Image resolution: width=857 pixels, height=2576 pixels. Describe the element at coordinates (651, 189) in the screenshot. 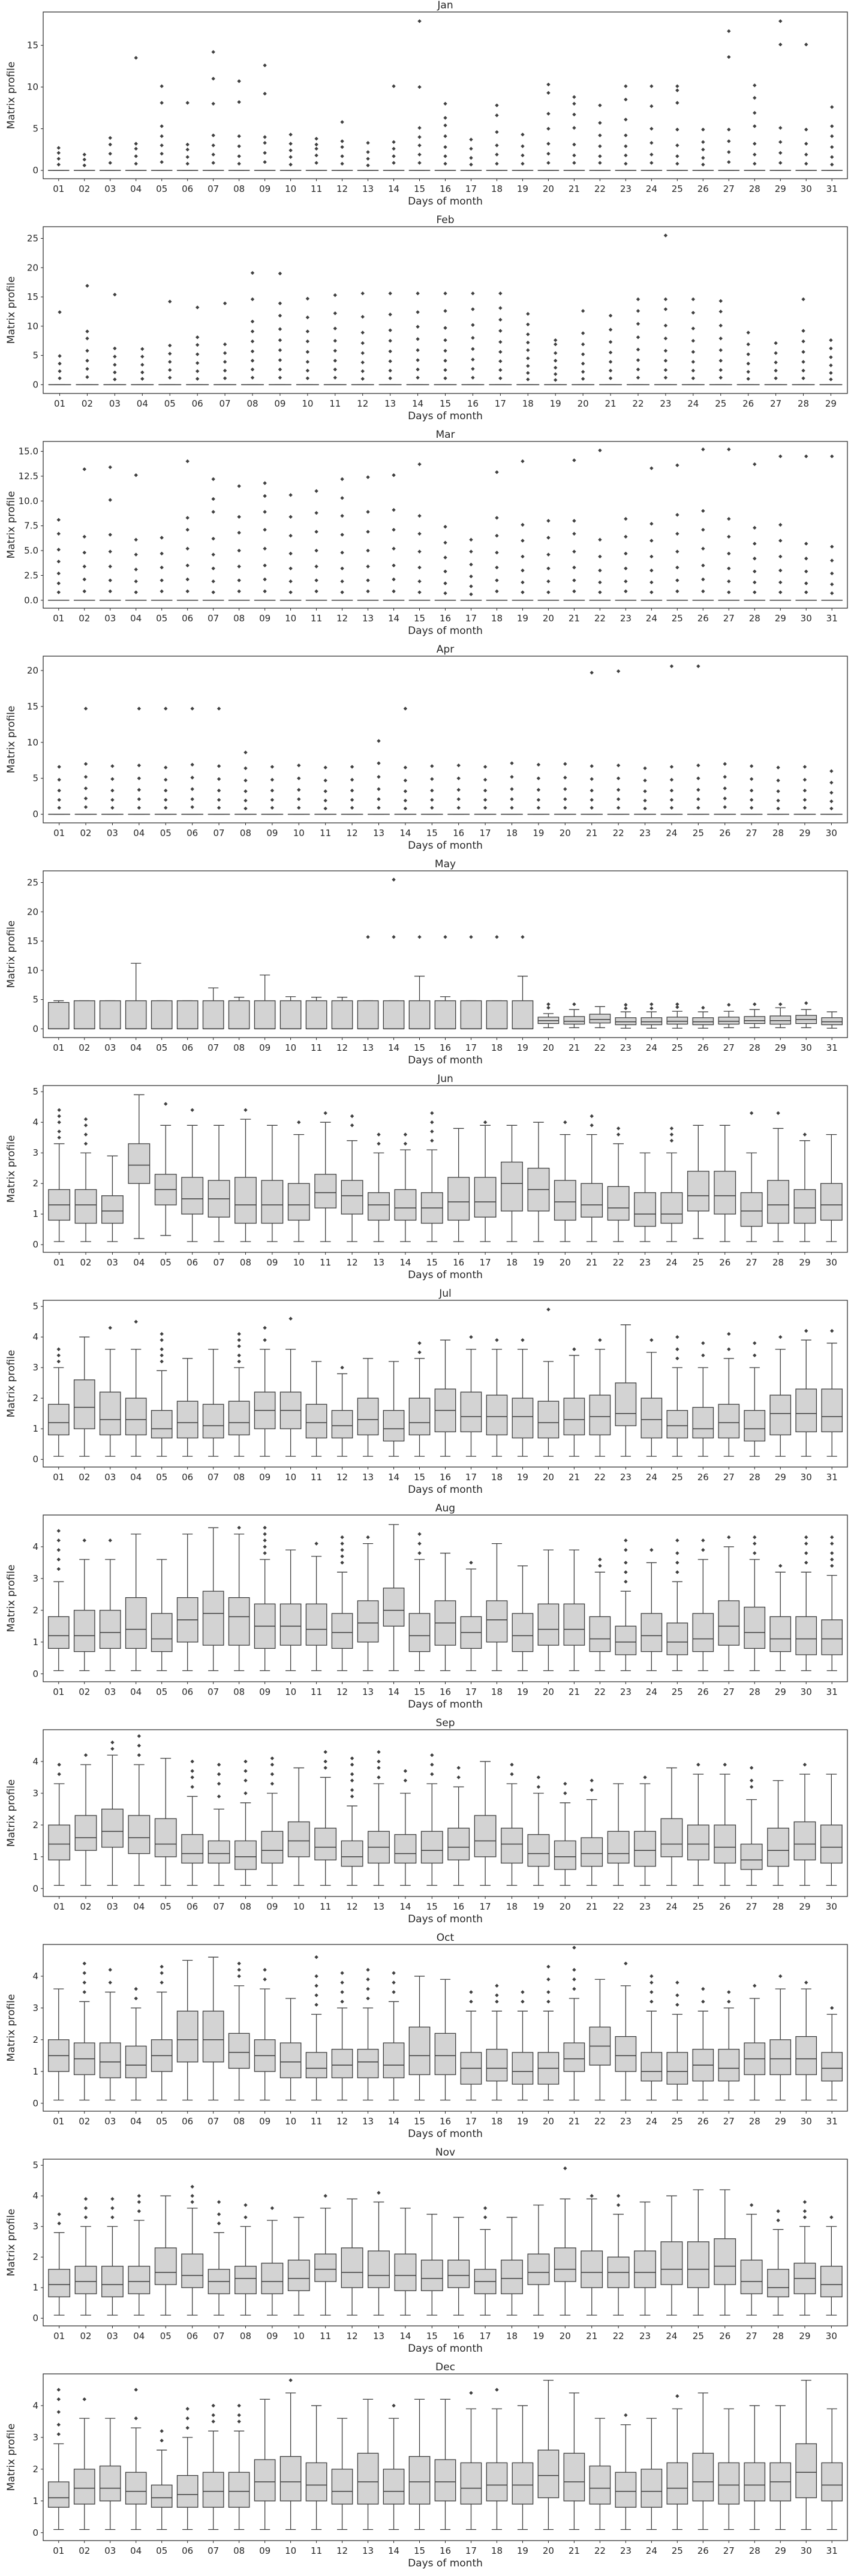

I see `x-tick-label: 24` at that location.